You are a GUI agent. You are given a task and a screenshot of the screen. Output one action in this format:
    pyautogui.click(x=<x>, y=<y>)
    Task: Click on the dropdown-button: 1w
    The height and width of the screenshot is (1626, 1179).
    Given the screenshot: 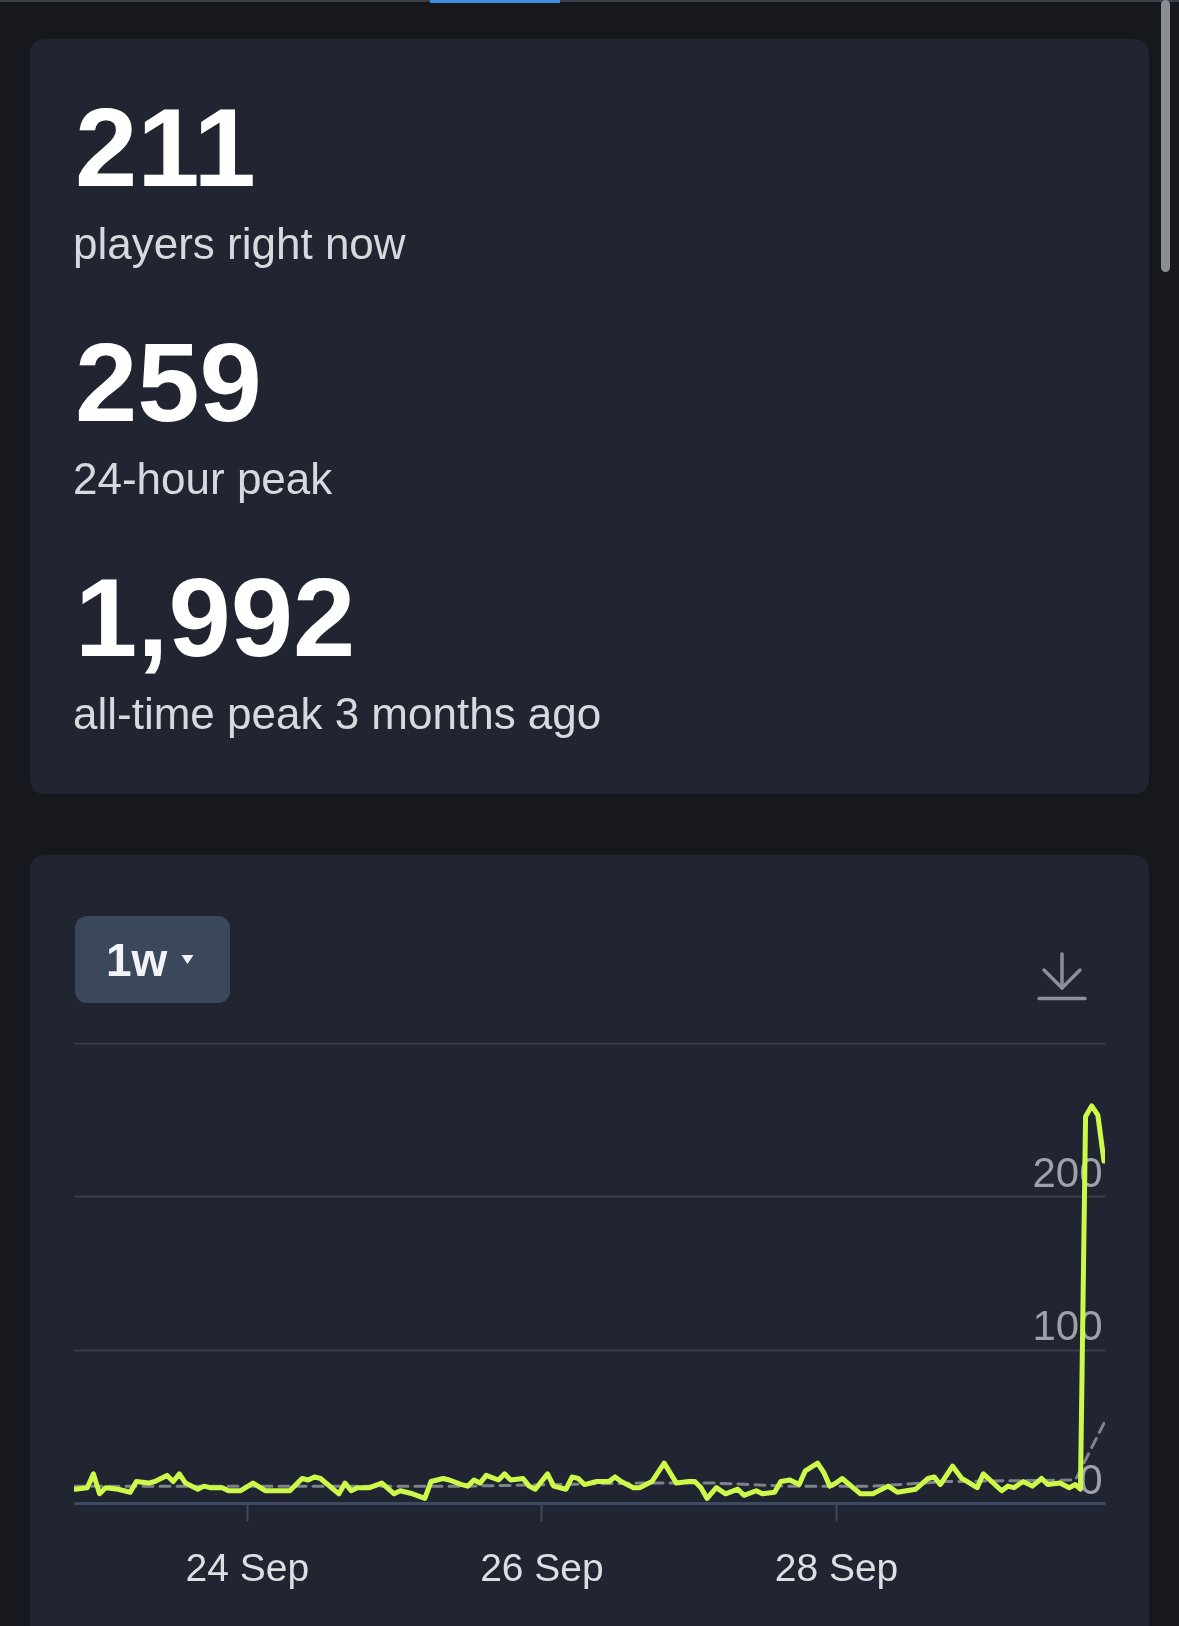 What is the action you would take?
    pyautogui.click(x=153, y=959)
    